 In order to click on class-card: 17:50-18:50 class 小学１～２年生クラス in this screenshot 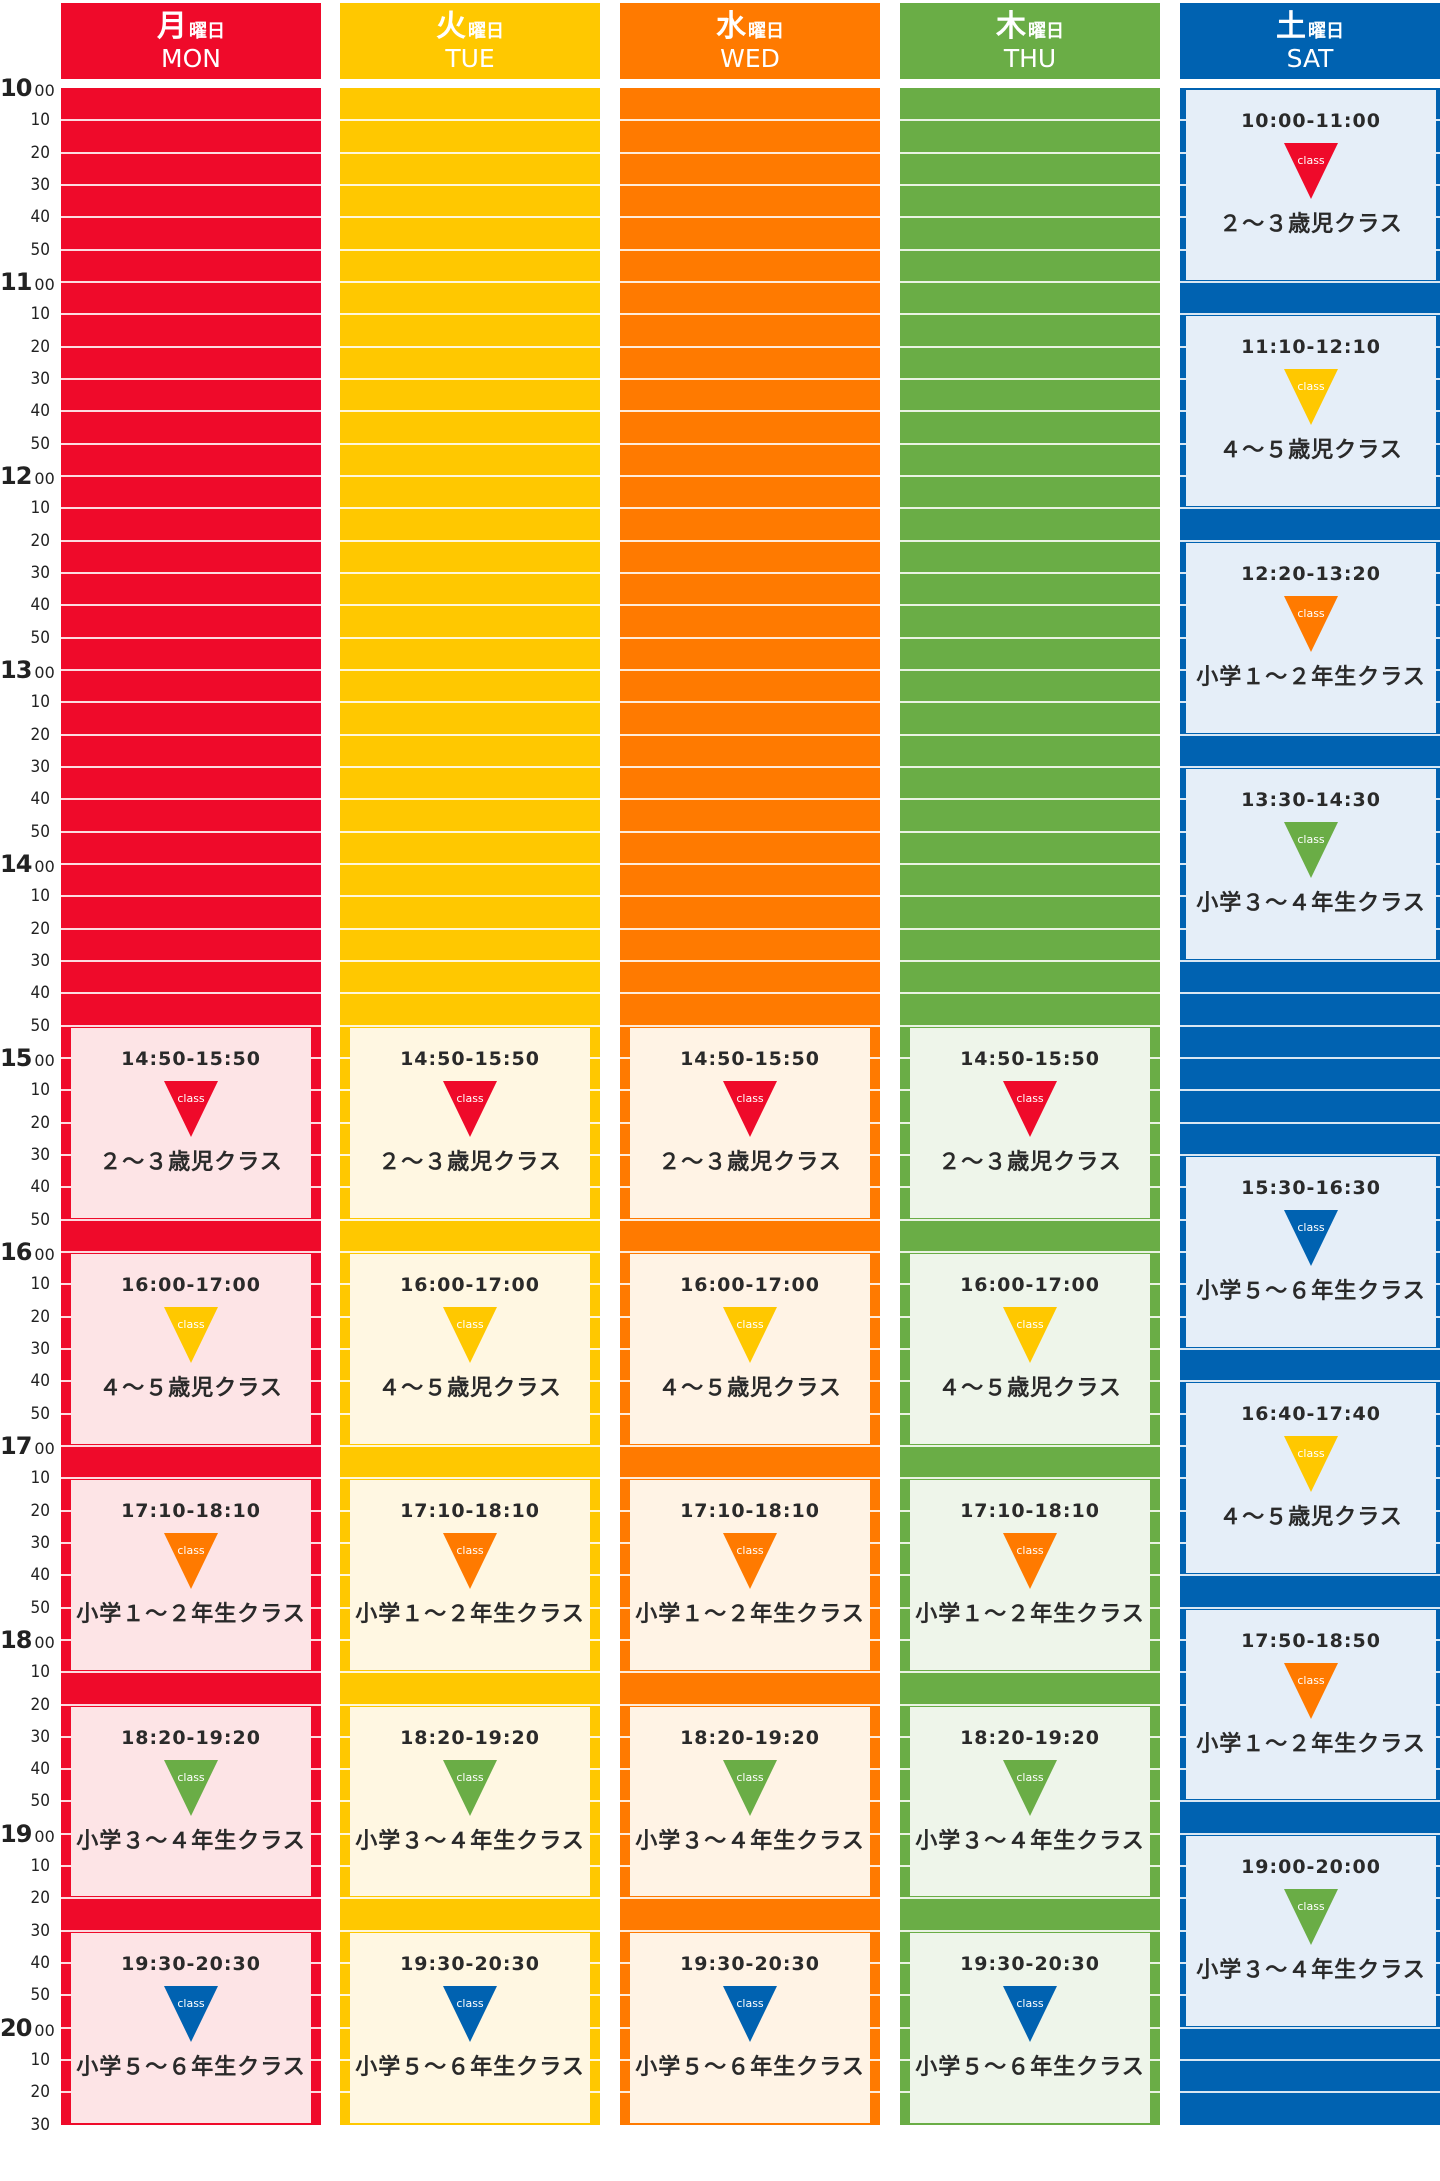, I will do `click(1311, 1704)`.